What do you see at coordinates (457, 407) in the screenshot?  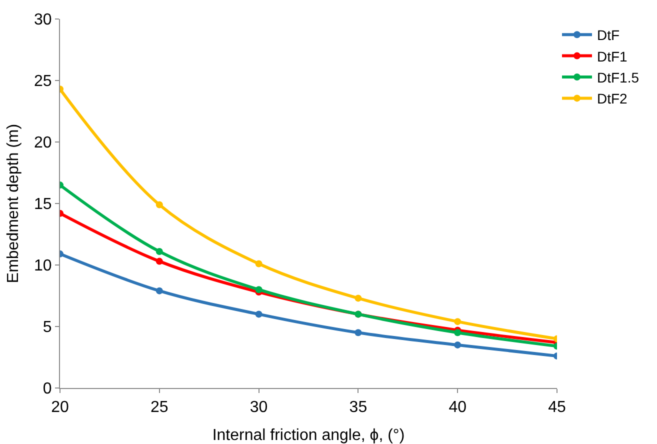 I see `x-tick-label: 40` at bounding box center [457, 407].